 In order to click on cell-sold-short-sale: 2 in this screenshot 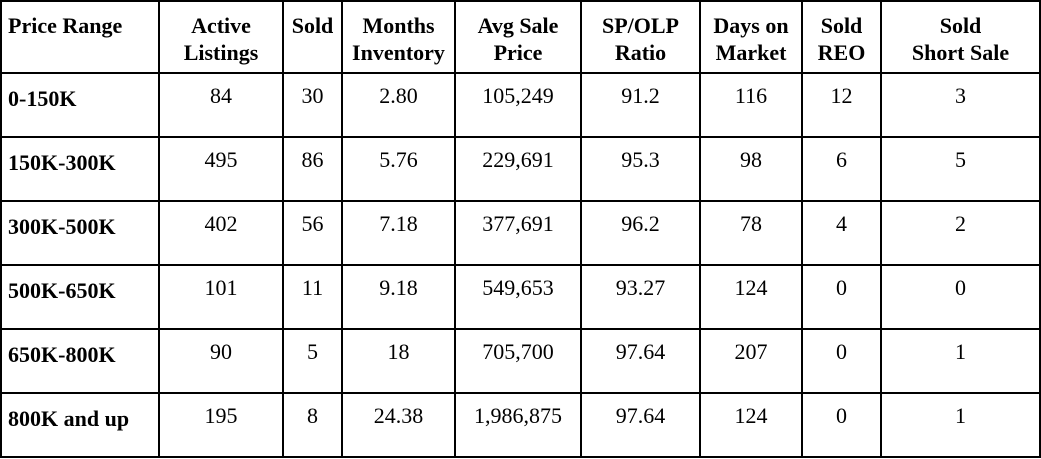, I will do `click(960, 233)`.